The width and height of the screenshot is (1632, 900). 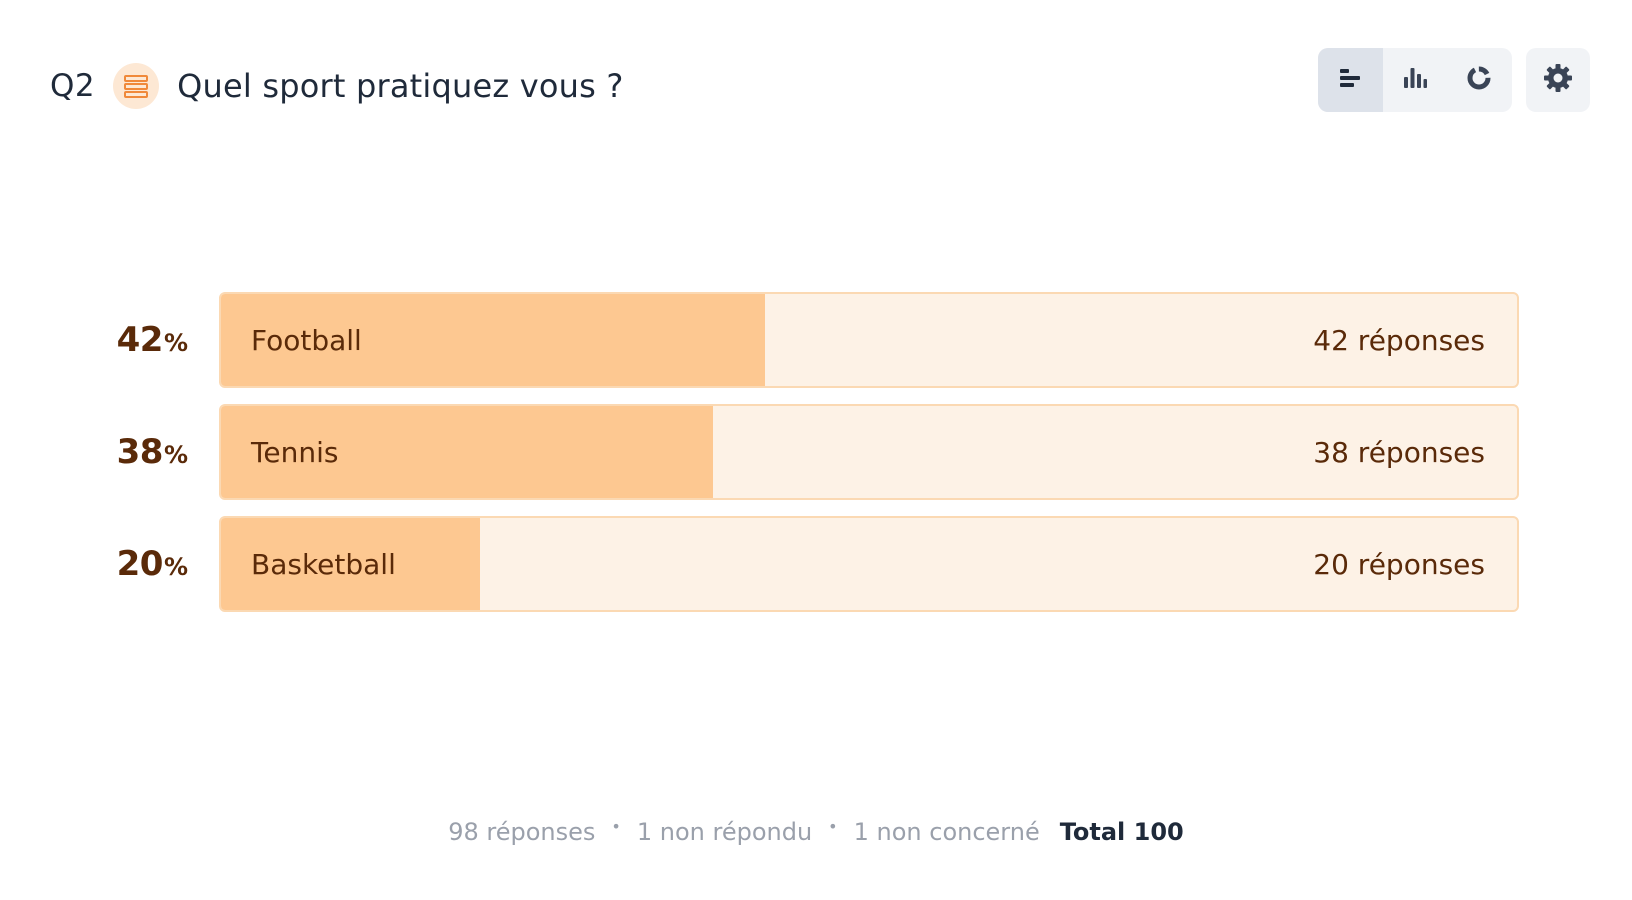 I want to click on answer-count: 38 réponses, so click(x=1399, y=452).